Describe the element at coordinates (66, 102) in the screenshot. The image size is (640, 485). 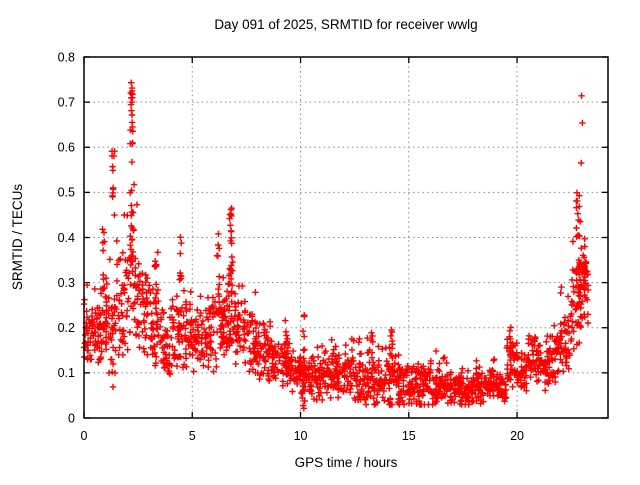
I see `y-tick-label: 0.7` at that location.